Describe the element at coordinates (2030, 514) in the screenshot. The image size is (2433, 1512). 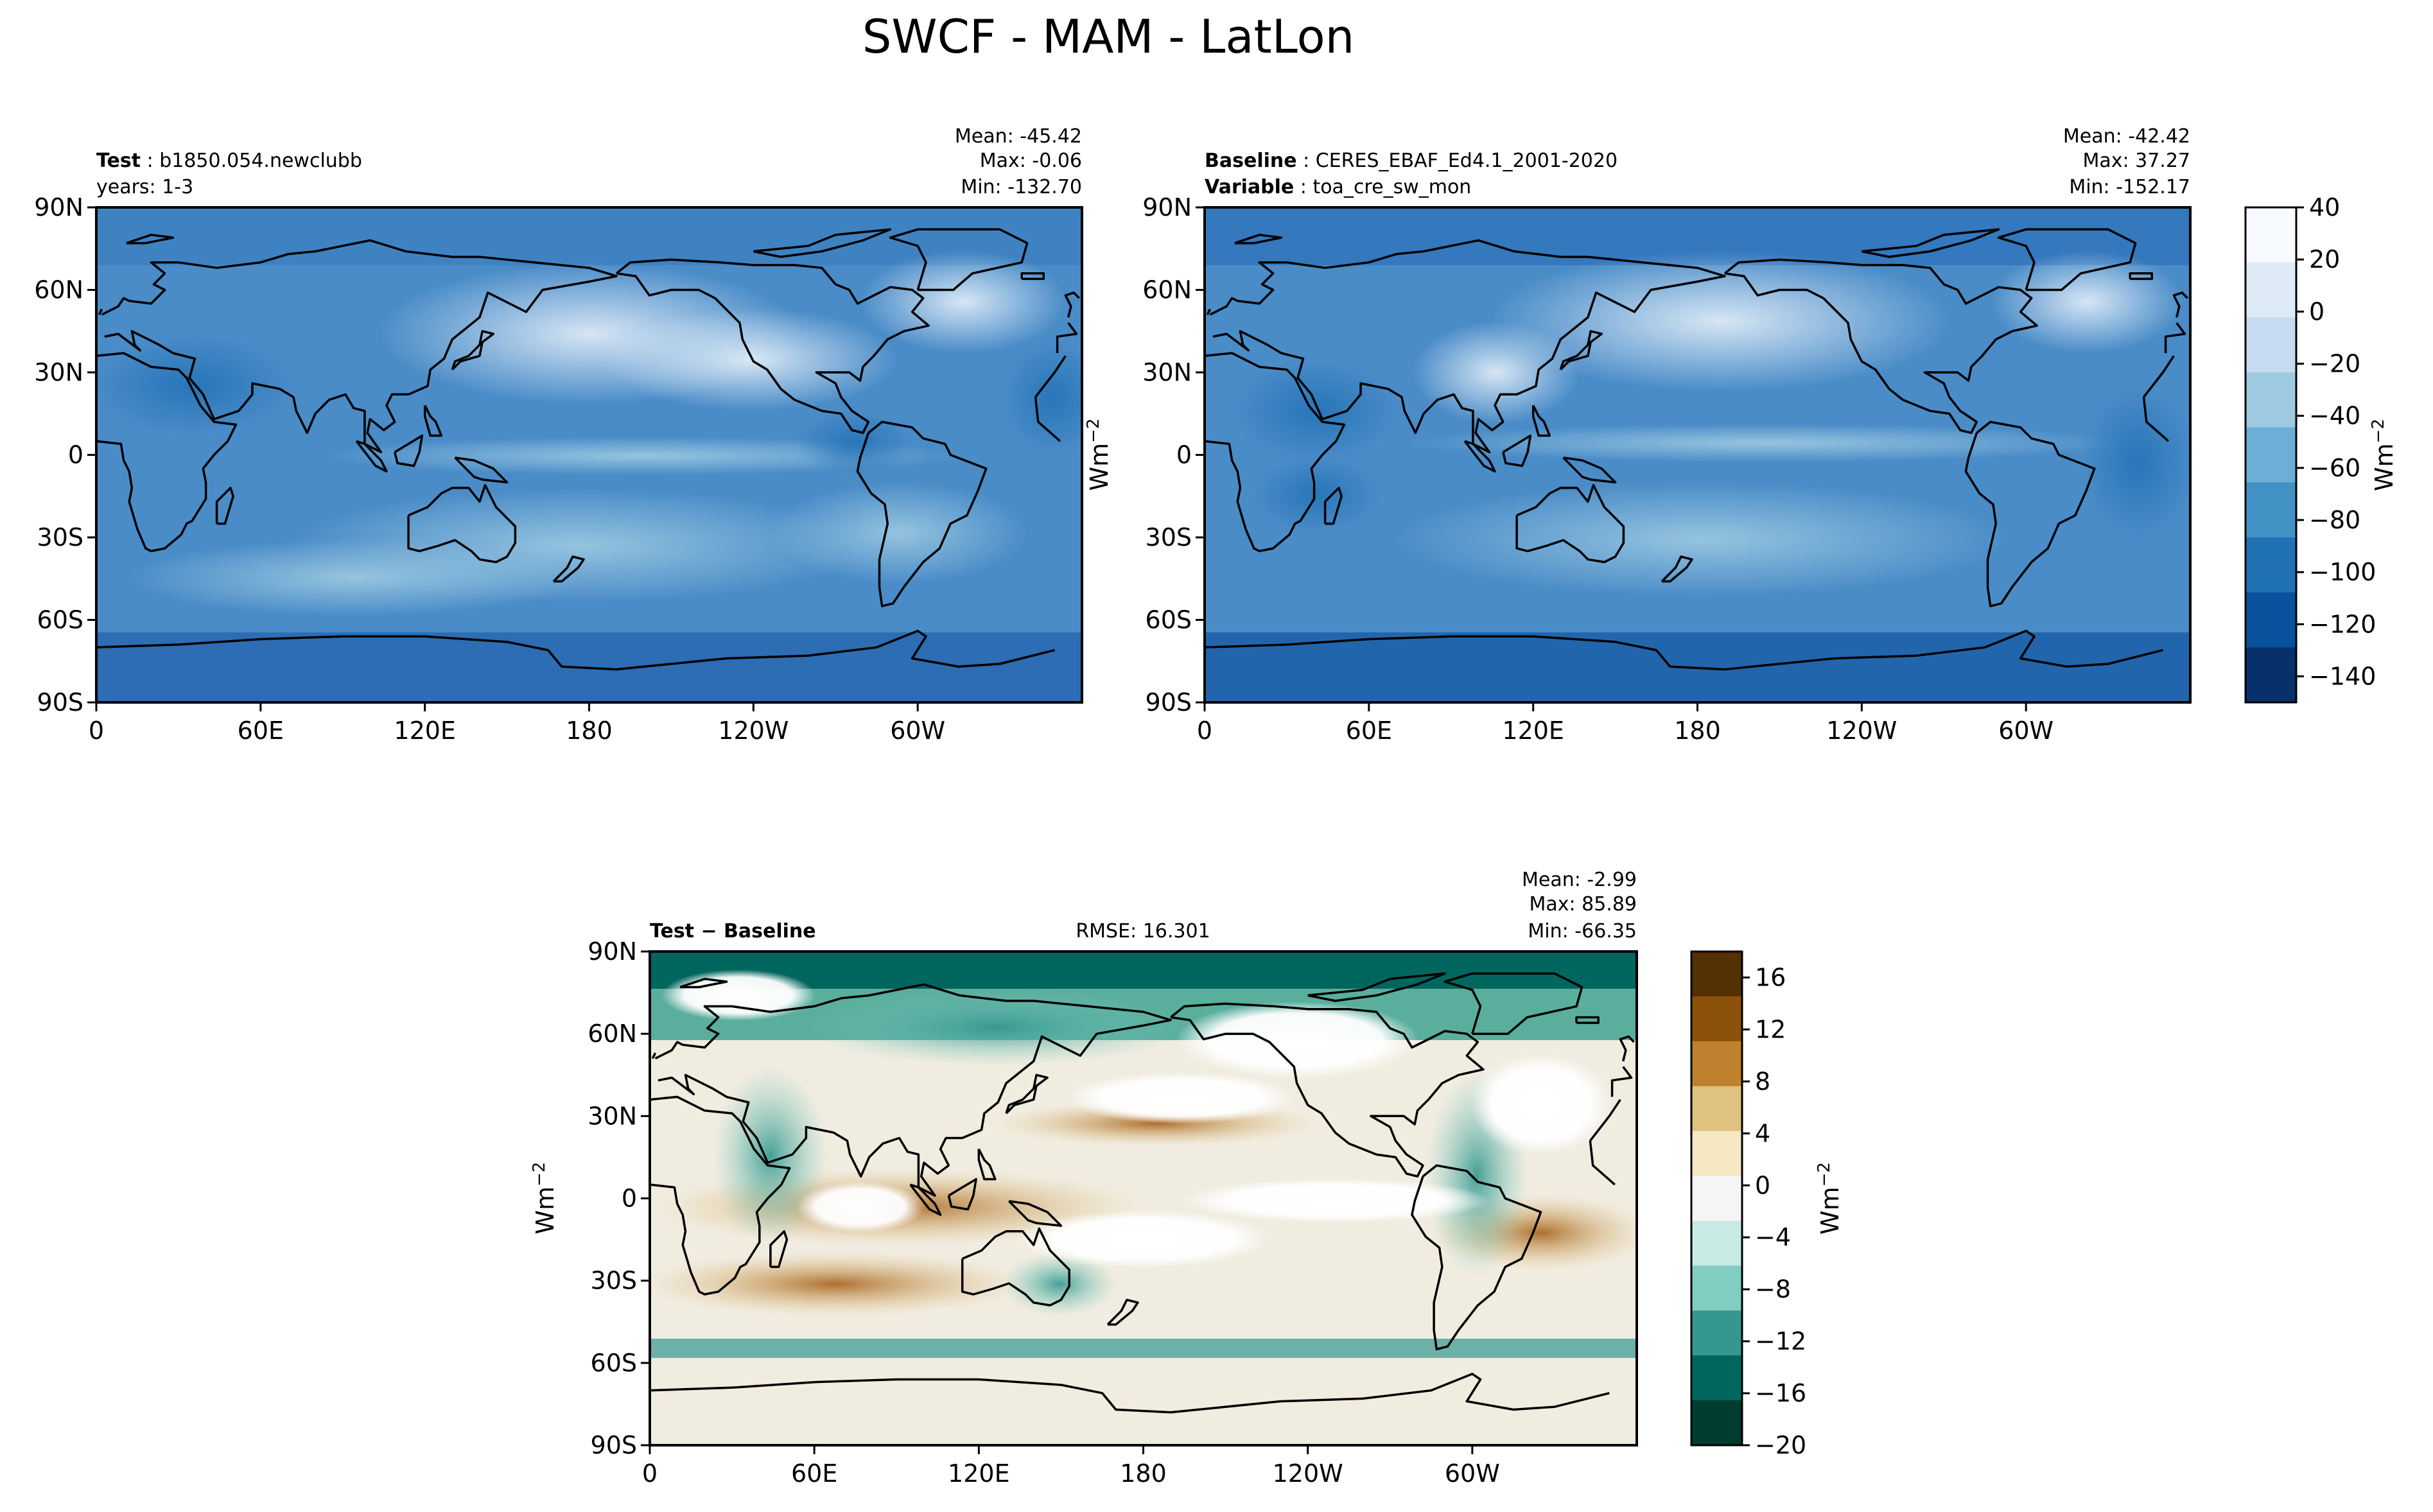
I see `baseline-coast-south-america` at that location.